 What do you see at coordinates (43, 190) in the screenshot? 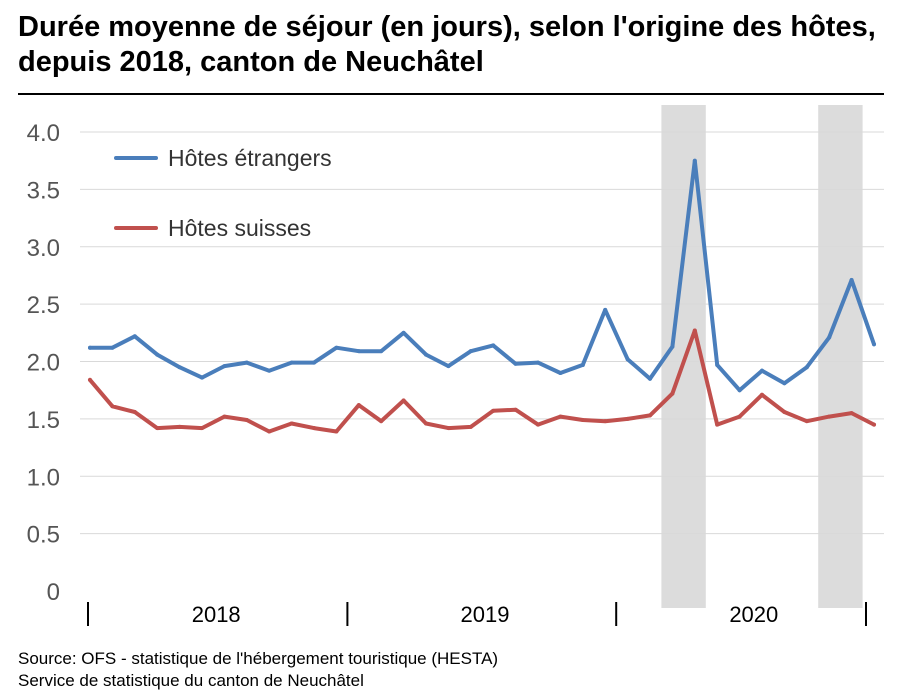
I see `y-tick-label: 3.5` at bounding box center [43, 190].